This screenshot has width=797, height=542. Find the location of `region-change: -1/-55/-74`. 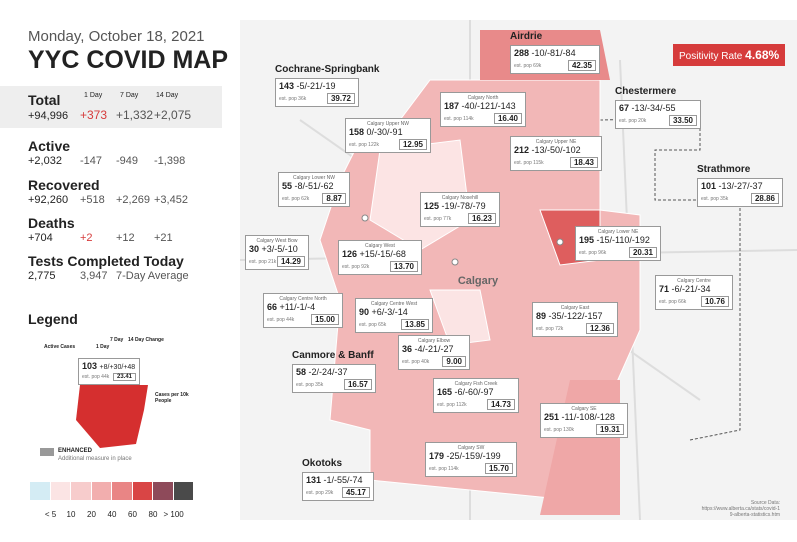

region-change: -1/-55/-74 is located at coordinates (343, 480).